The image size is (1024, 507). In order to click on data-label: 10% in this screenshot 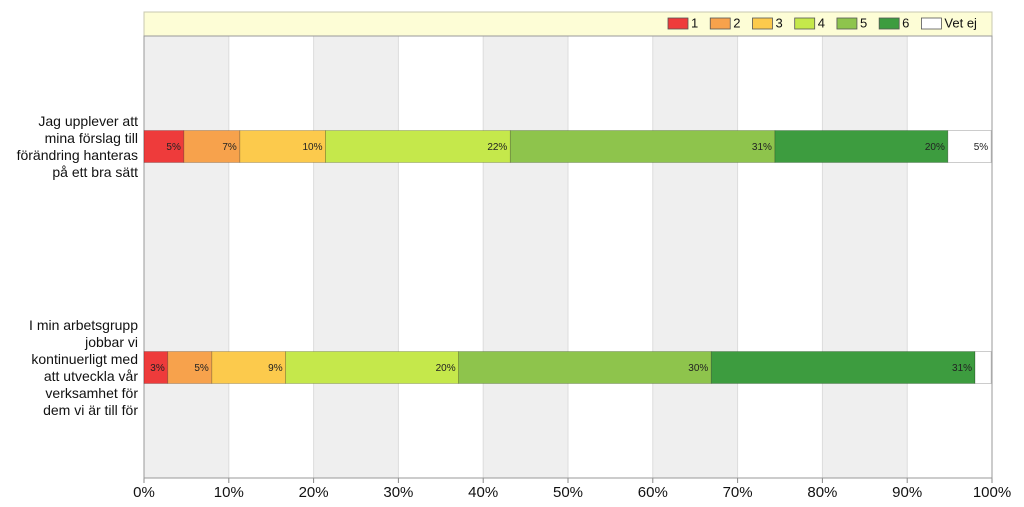, I will do `click(312, 147)`.